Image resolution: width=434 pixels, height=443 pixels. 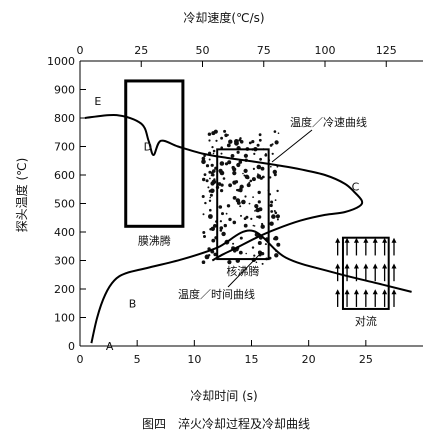 What do you see at coordinates (64, 204) in the screenshot?
I see `y-tick-label: 500` at bounding box center [64, 204].